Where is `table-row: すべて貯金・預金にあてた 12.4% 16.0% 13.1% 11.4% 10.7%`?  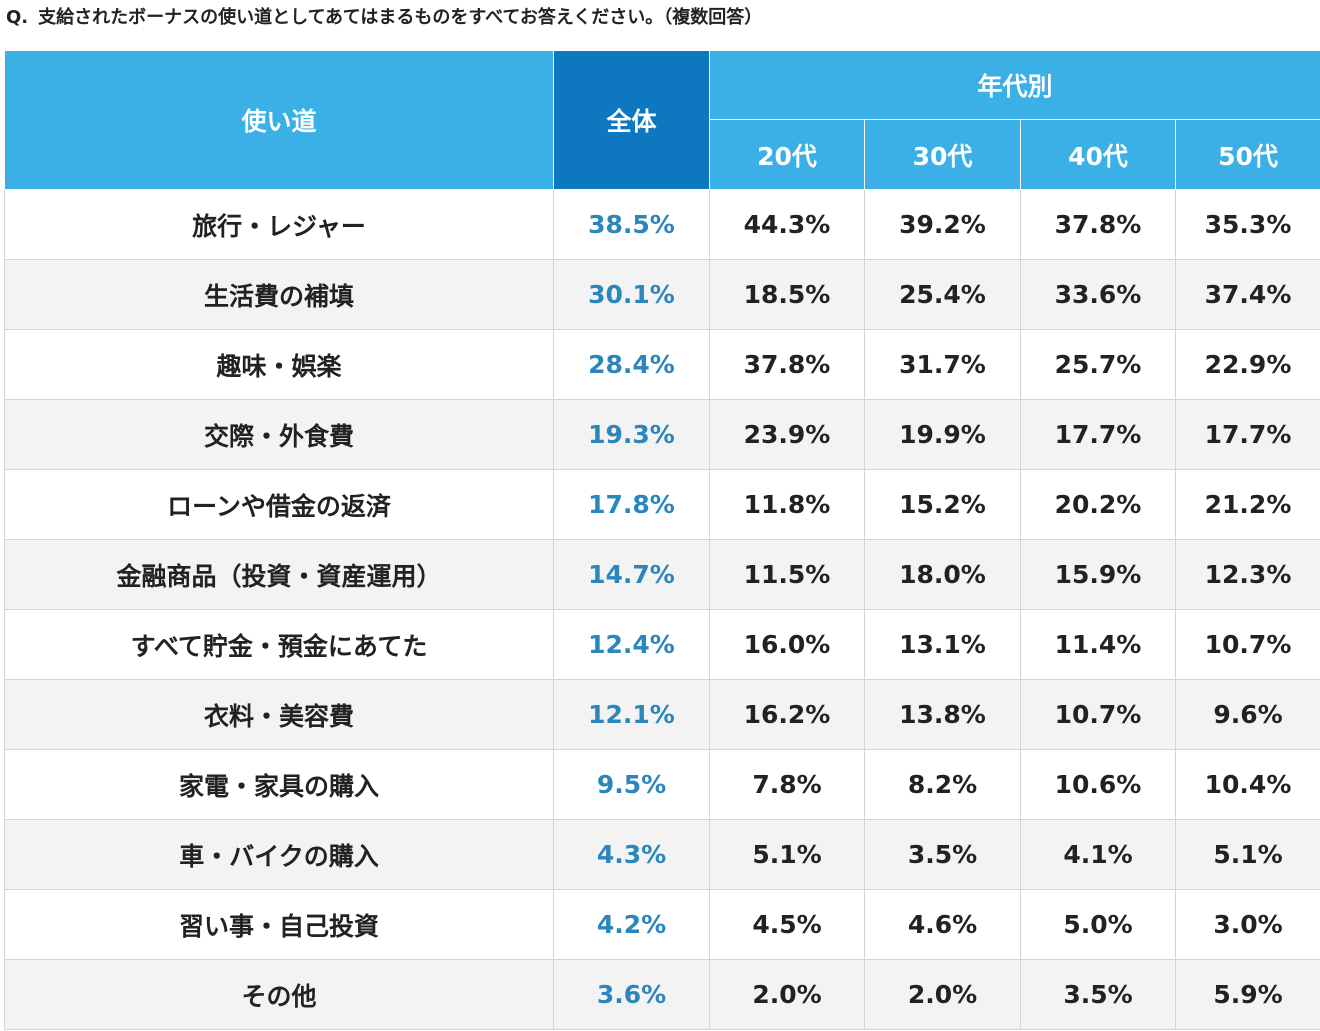 table-row: すべて貯金・預金にあてた 12.4% 16.0% 13.1% 11.4% 10.7% is located at coordinates (662, 644).